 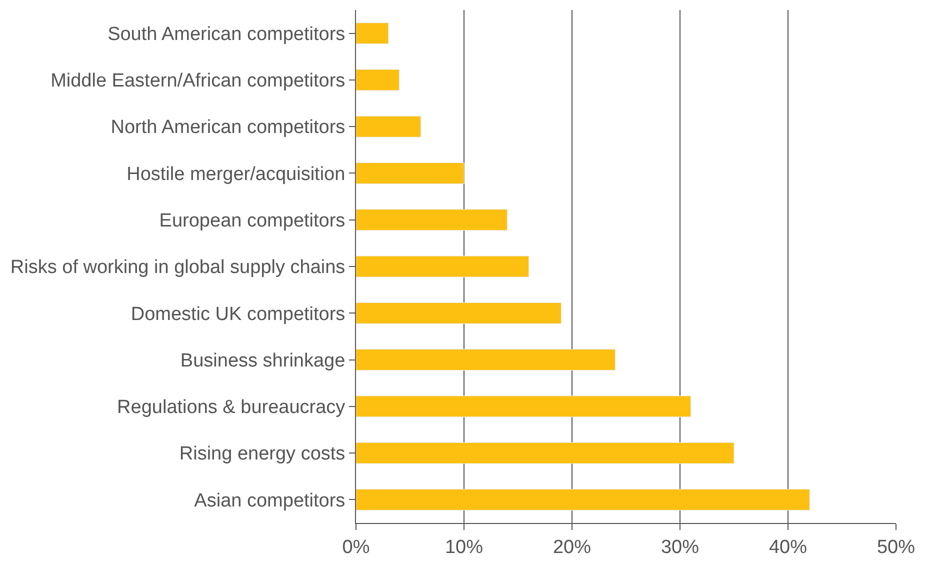 What do you see at coordinates (270, 501) in the screenshot?
I see `y-tick-label: Asian competitors` at bounding box center [270, 501].